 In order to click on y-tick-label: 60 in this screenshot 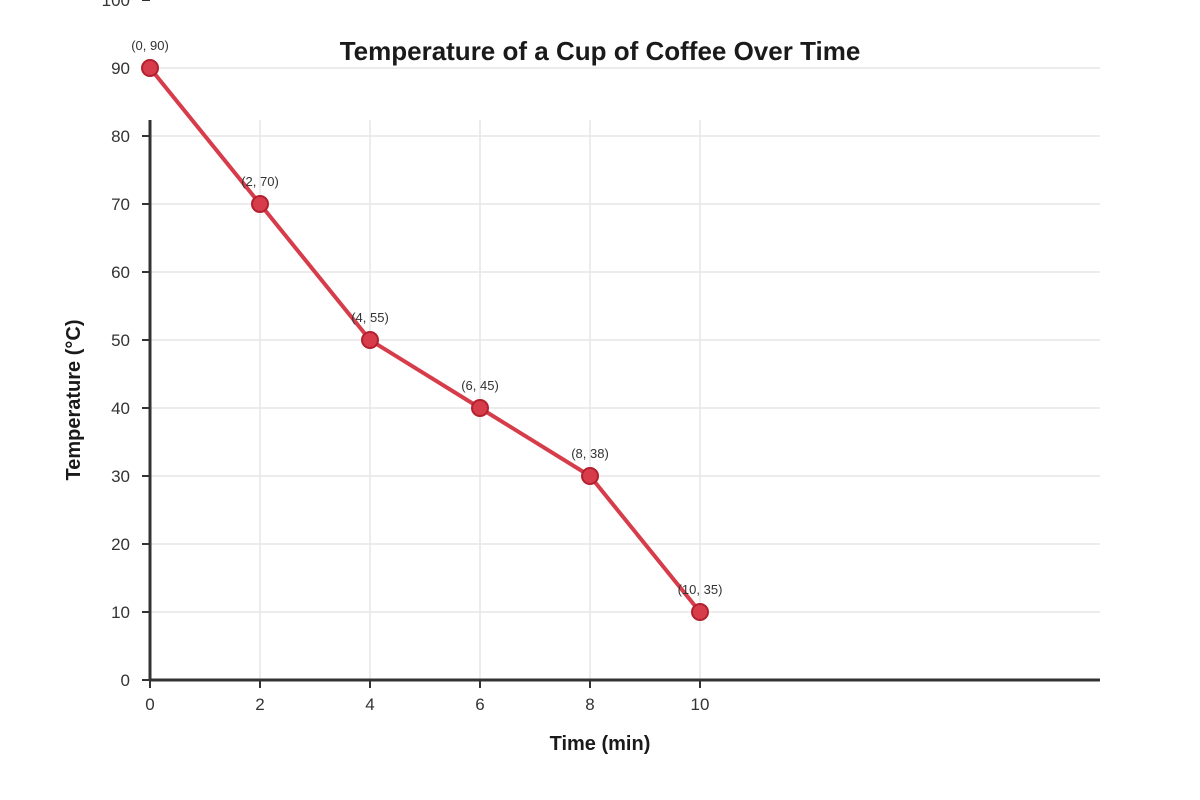, I will do `click(120, 272)`.